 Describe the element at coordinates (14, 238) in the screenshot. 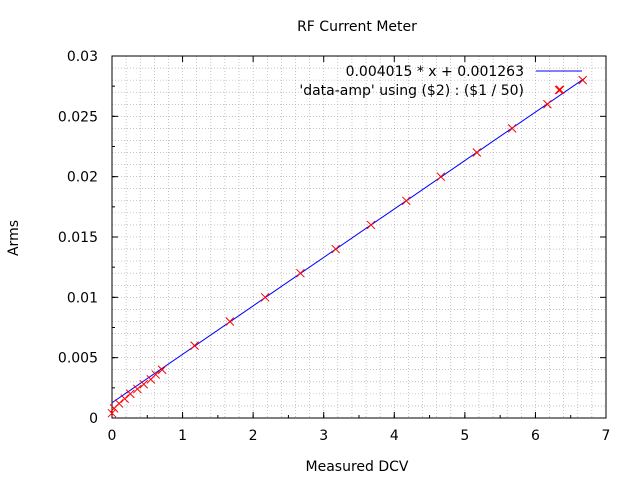

I see `y-axis-label: Arms` at that location.